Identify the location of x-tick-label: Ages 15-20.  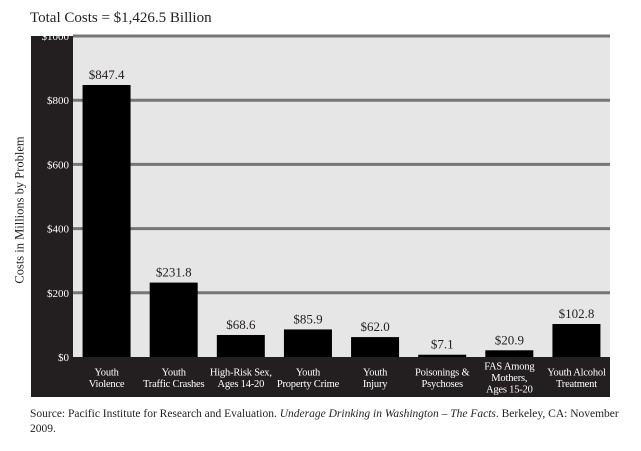
(509, 390).